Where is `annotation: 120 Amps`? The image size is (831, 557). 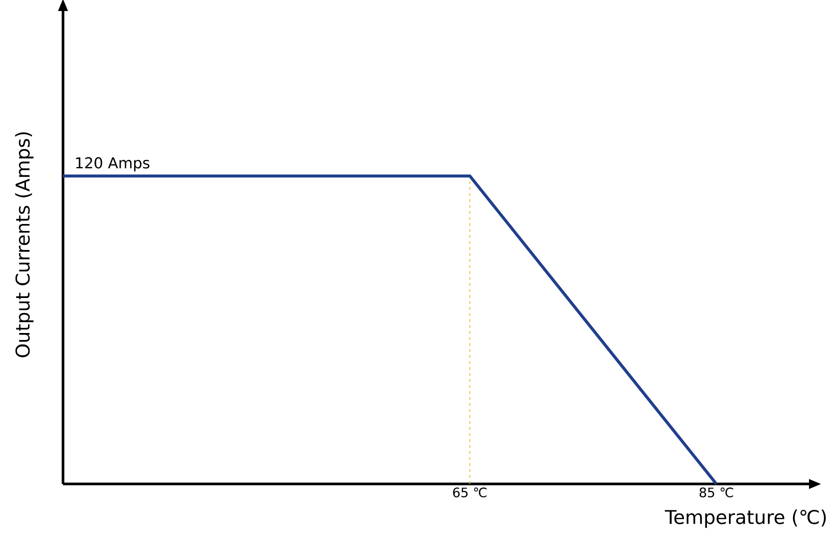
annotation: 120 Amps is located at coordinates (113, 164).